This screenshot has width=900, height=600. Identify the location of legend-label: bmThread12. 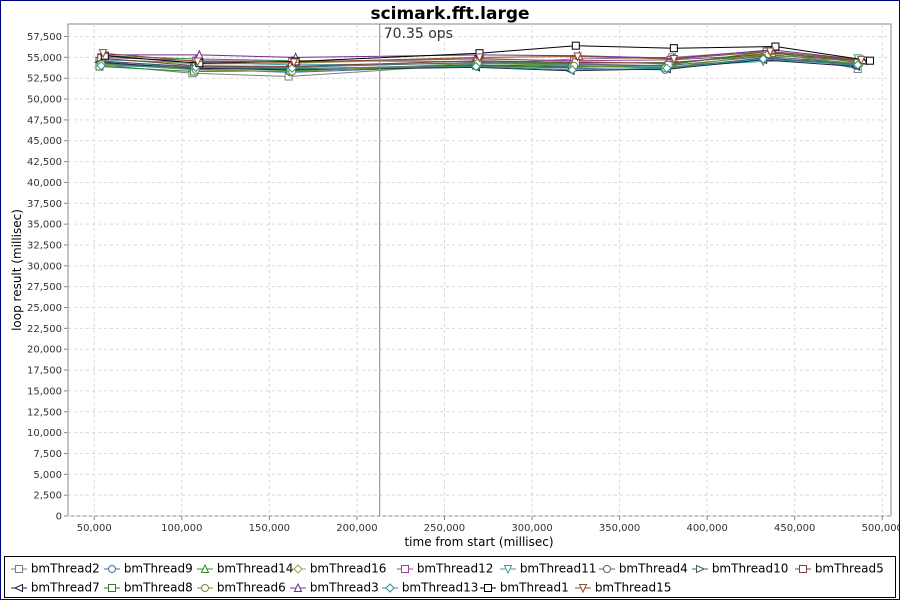
(453, 568).